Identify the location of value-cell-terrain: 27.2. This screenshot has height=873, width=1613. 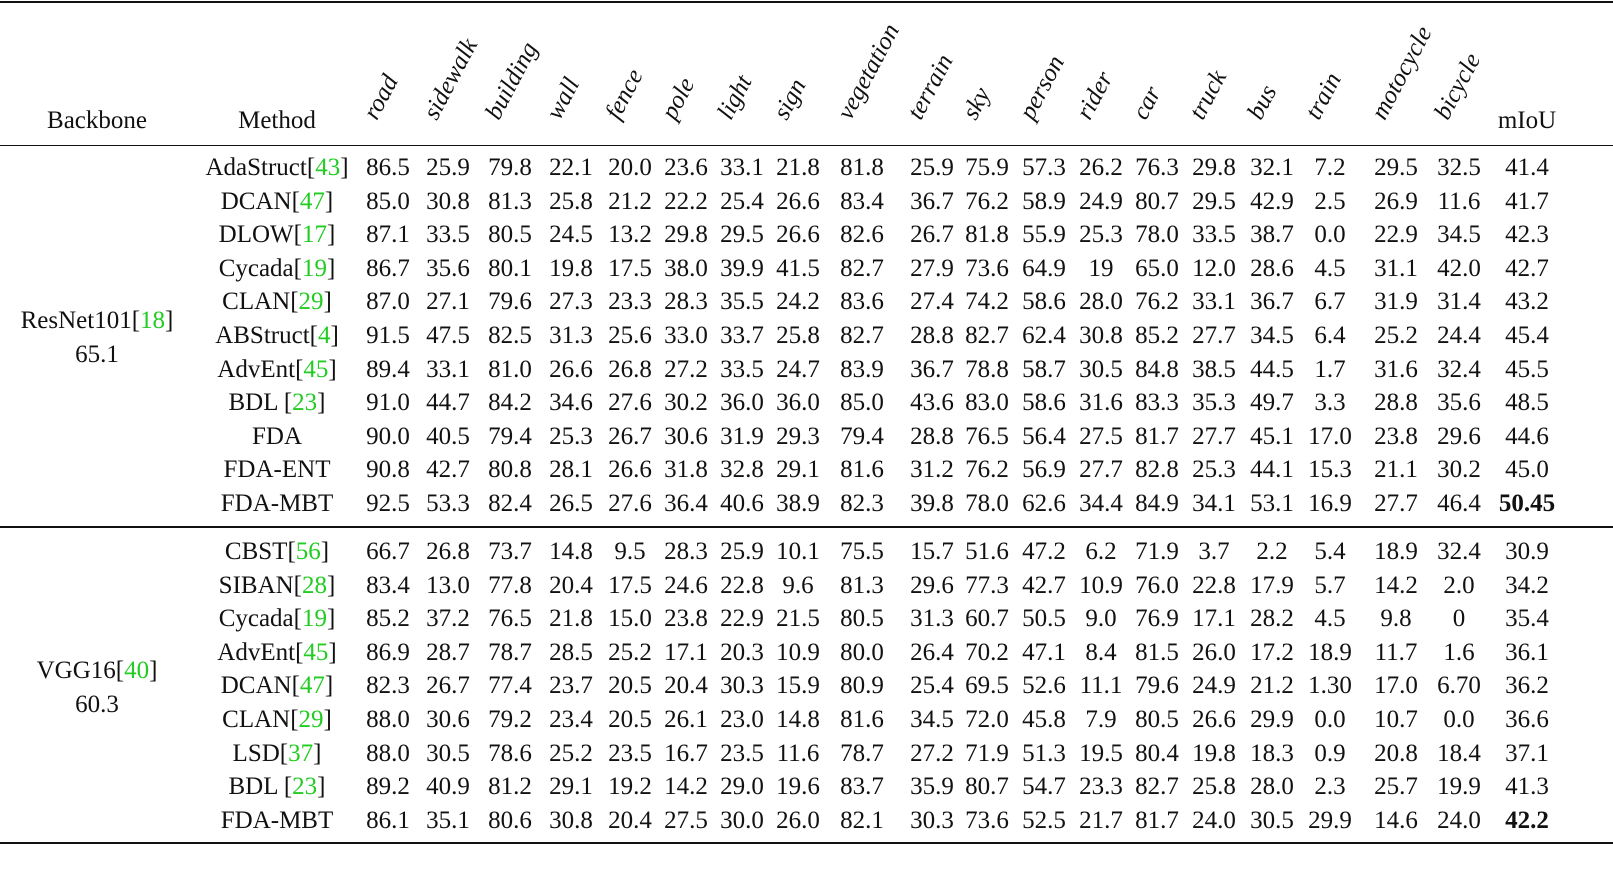
(932, 753).